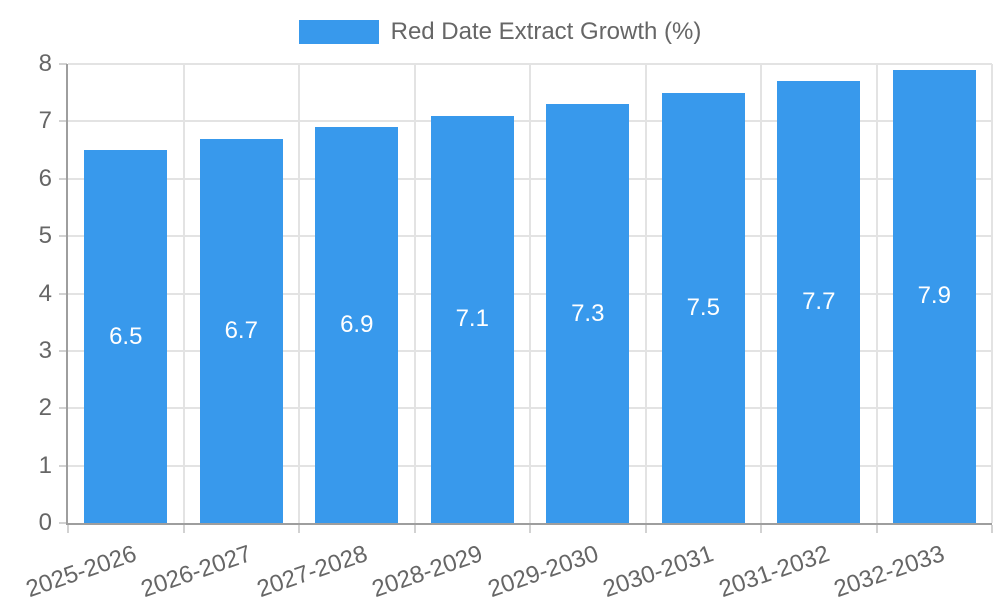 The image size is (1000, 600). Describe the element at coordinates (45, 465) in the screenshot. I see `y-tick-label: 1` at that location.